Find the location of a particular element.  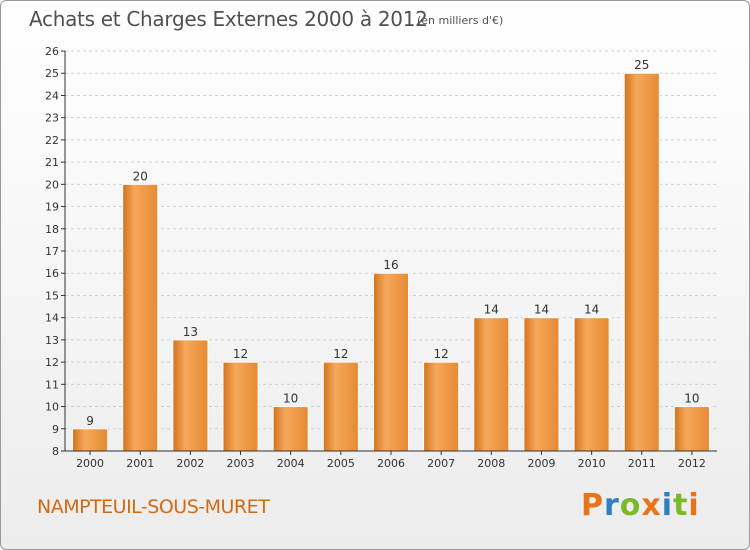

y-tick-label: 19 is located at coordinates (52, 207).